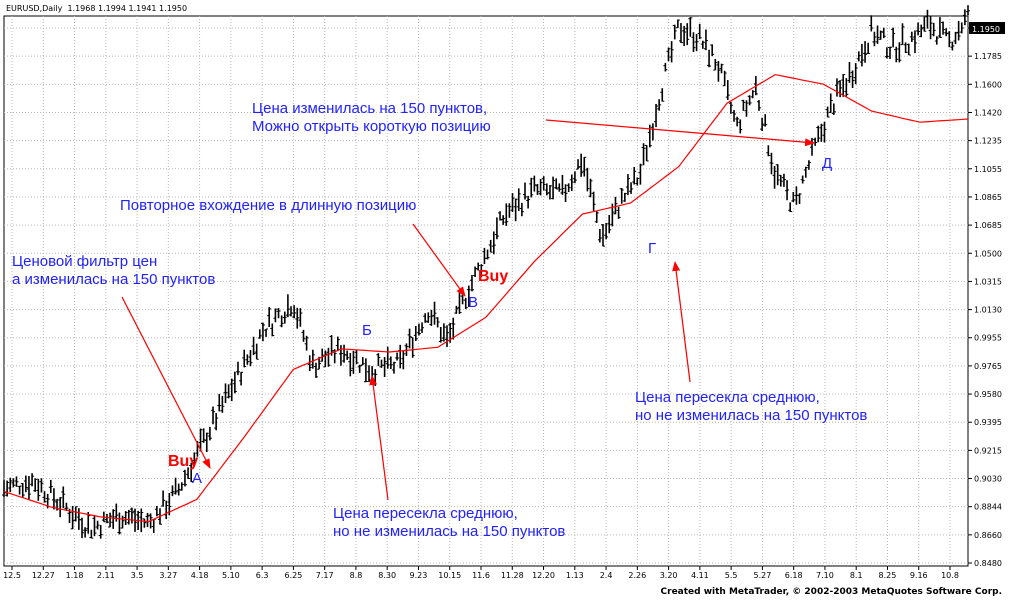 This screenshot has width=1010, height=600. I want to click on x-tick-label: 5.5, so click(731, 575).